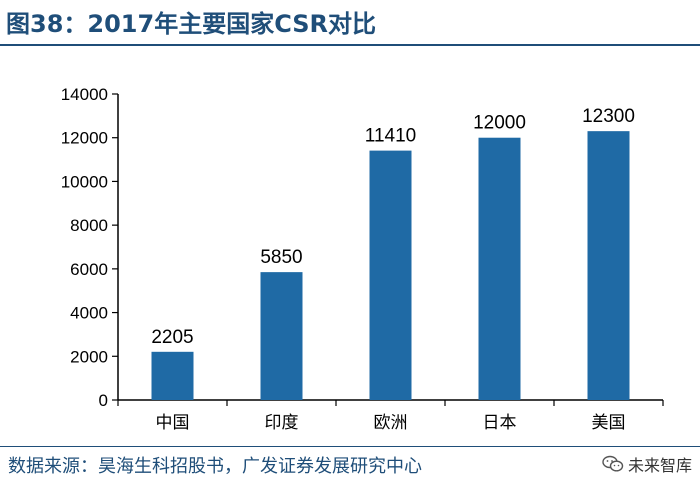 Image resolution: width=700 pixels, height=488 pixels. I want to click on y-tick-label: 14000, so click(84, 94).